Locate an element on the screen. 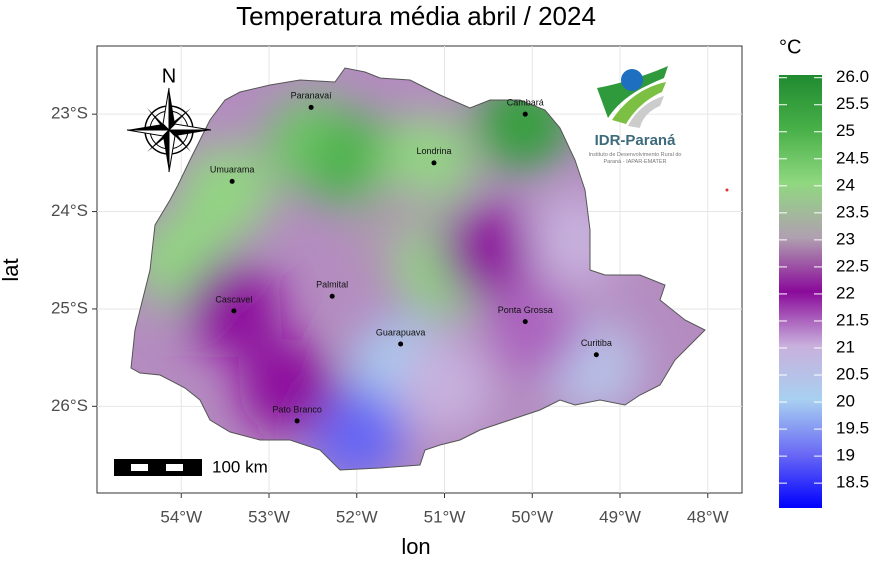 Image resolution: width=880 pixels, height=561 pixels. legend-title: °C is located at coordinates (790, 47).